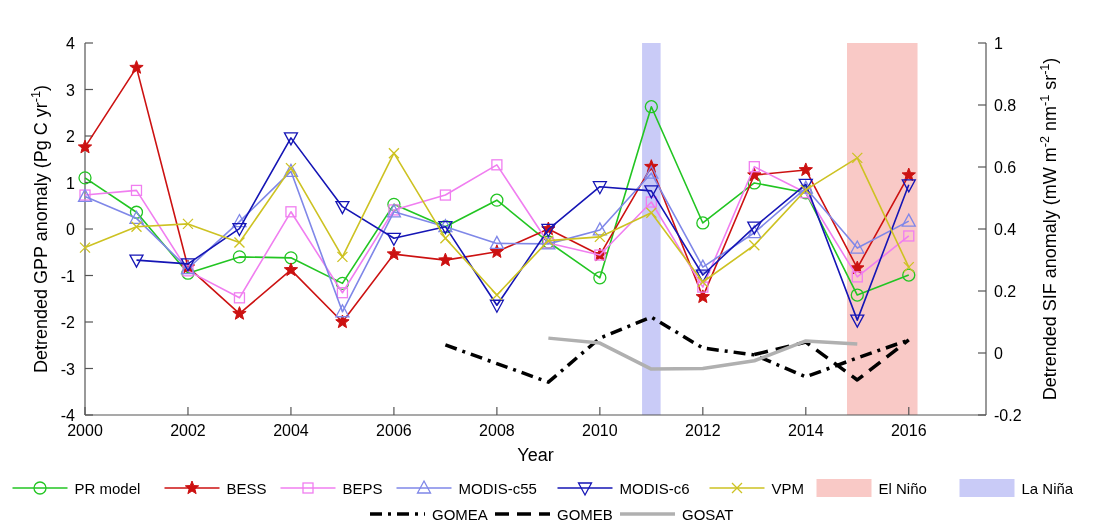 The image size is (1115, 530). I want to click on x-tick-label: 2016, so click(908, 430).